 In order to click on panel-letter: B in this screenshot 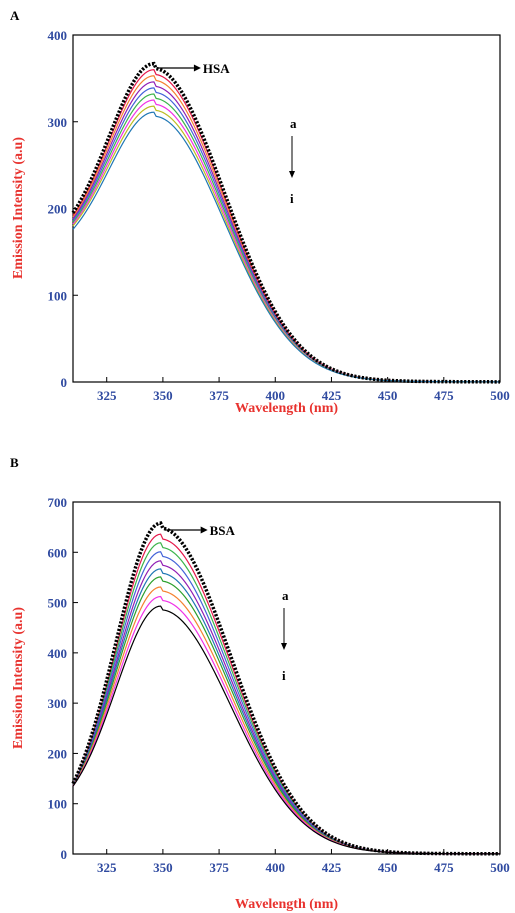, I will do `click(14, 462)`.